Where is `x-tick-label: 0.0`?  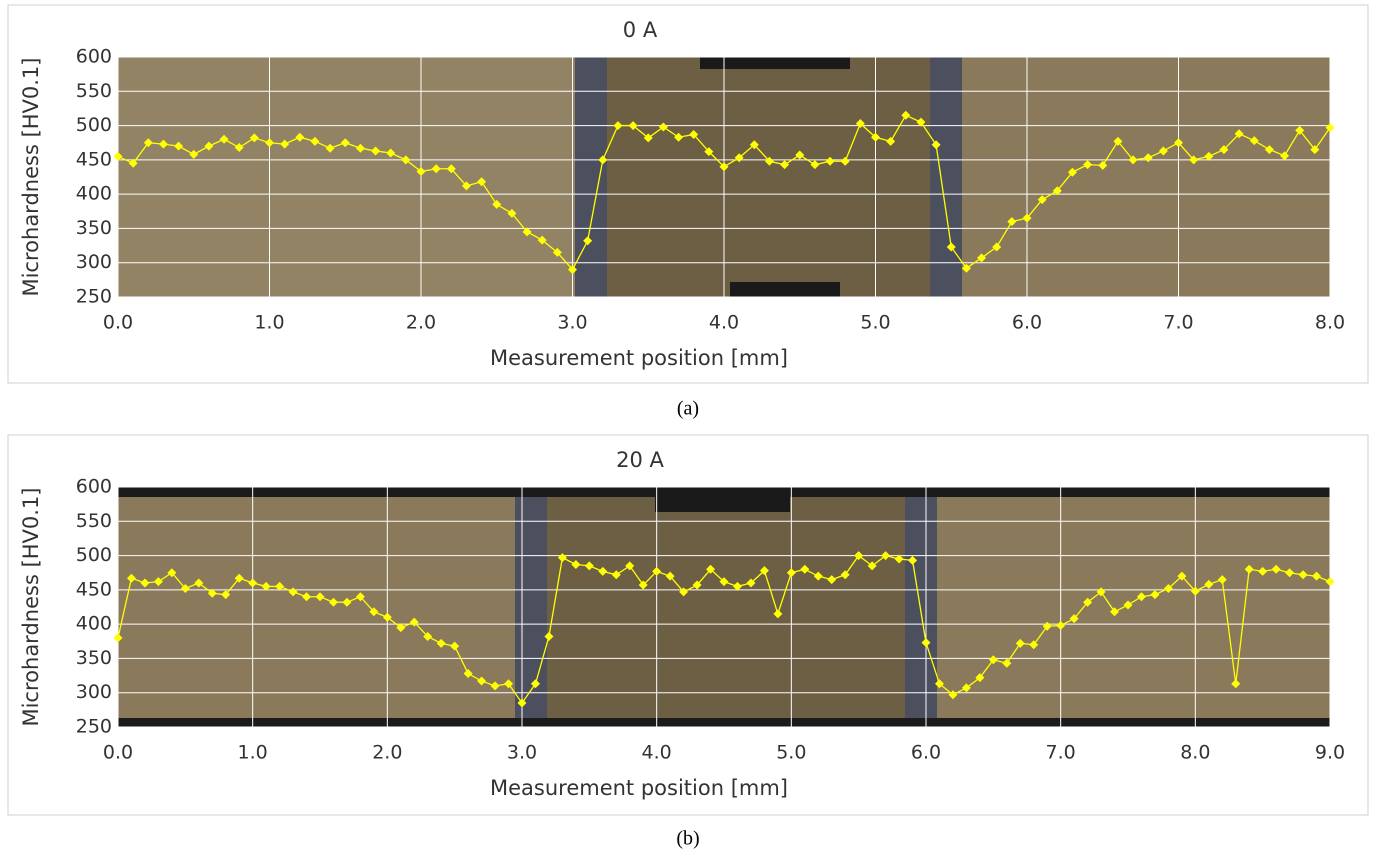 x-tick-label: 0.0 is located at coordinates (118, 753).